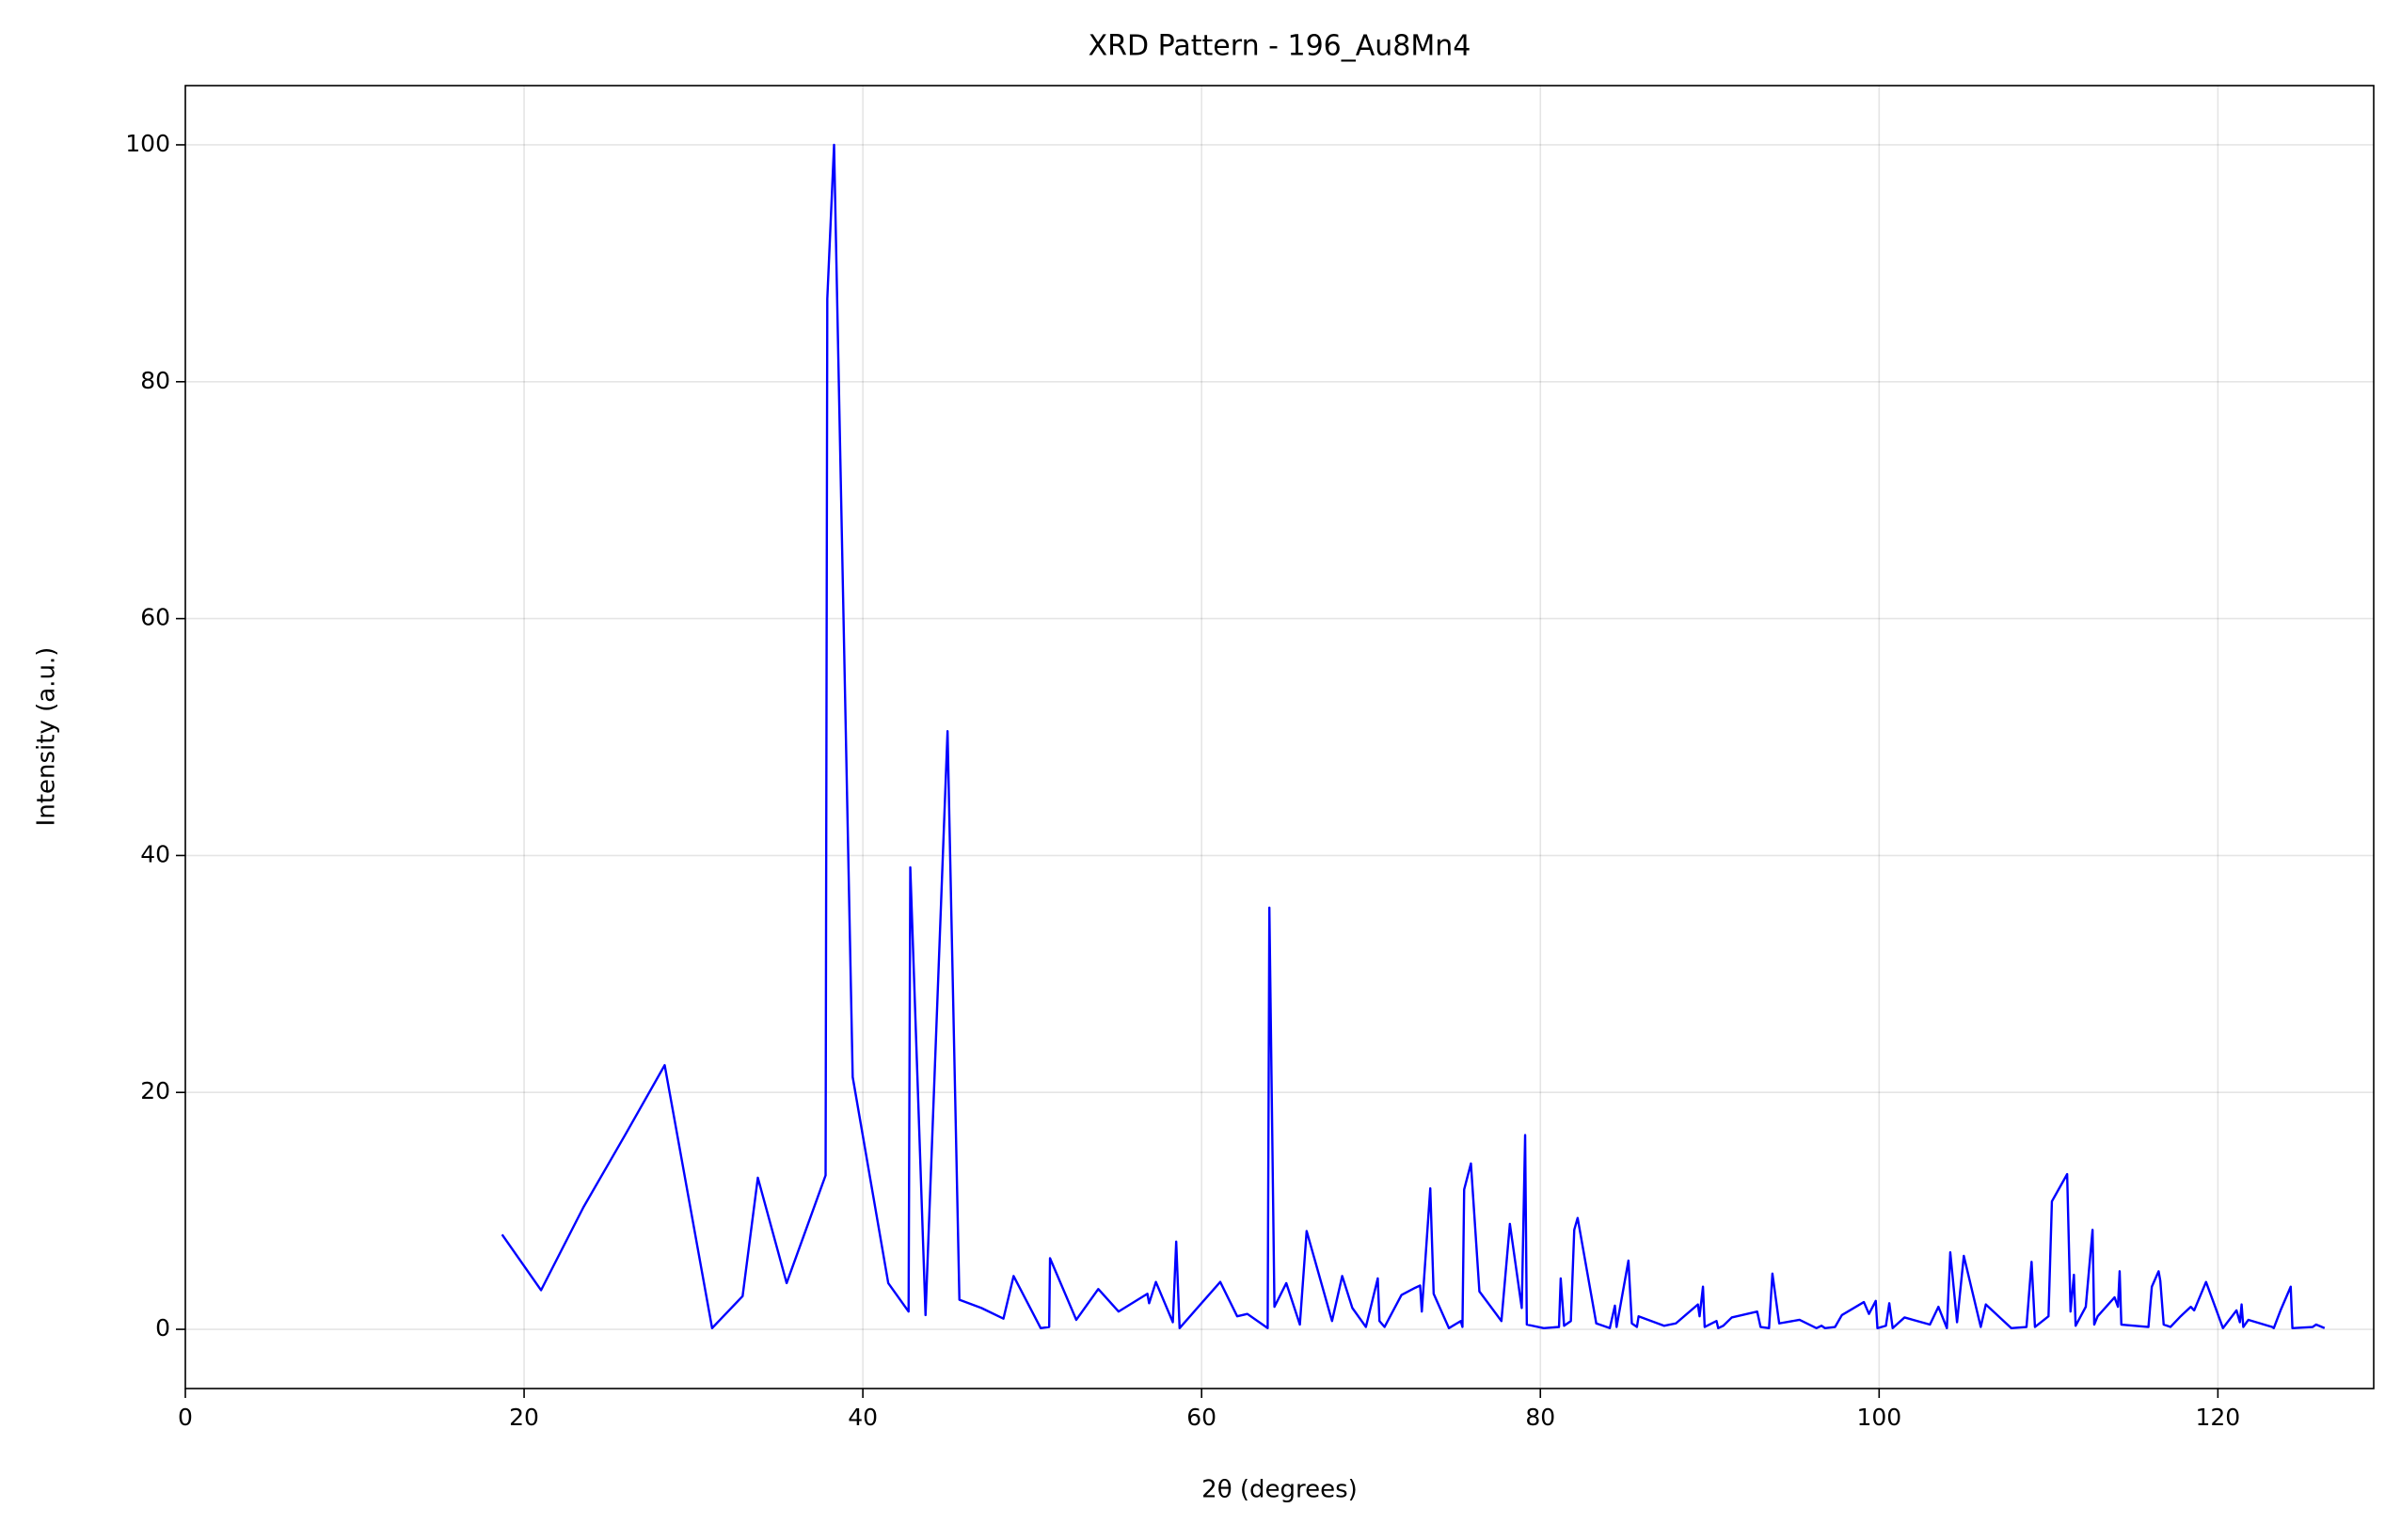 This screenshot has width=2401, height=1540. Describe the element at coordinates (524, 1417) in the screenshot. I see `x-tick-label: 20` at that location.